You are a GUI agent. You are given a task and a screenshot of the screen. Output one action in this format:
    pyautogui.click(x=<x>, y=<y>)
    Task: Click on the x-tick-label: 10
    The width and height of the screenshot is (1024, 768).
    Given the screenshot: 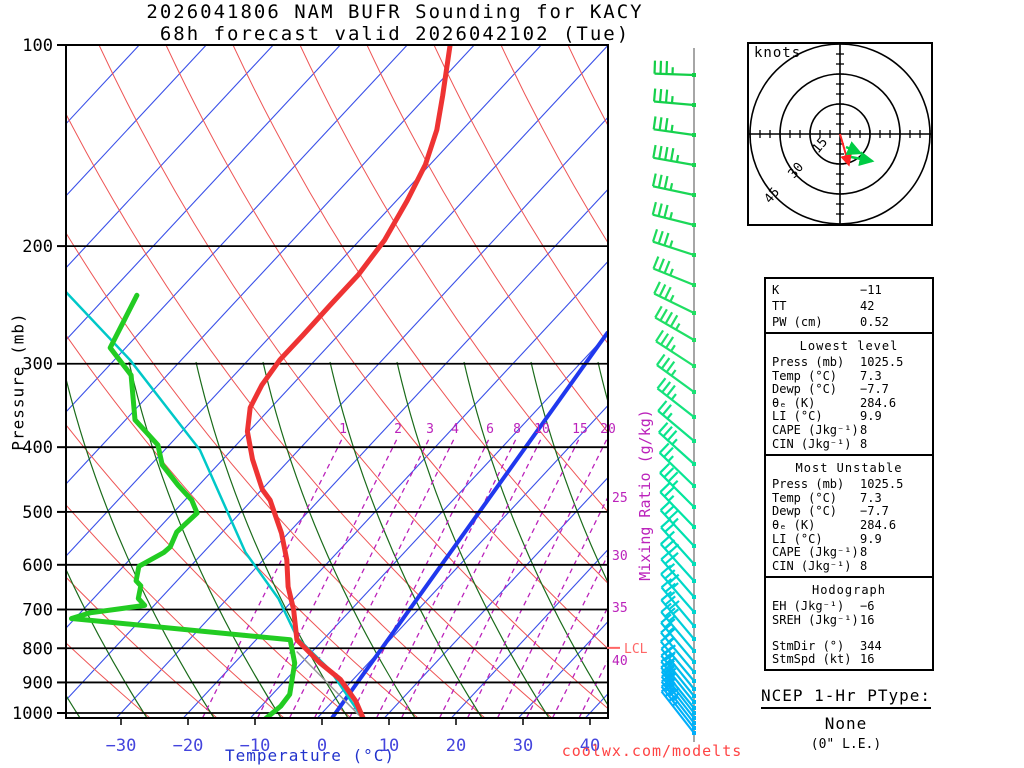 What is the action you would take?
    pyautogui.click(x=389, y=746)
    